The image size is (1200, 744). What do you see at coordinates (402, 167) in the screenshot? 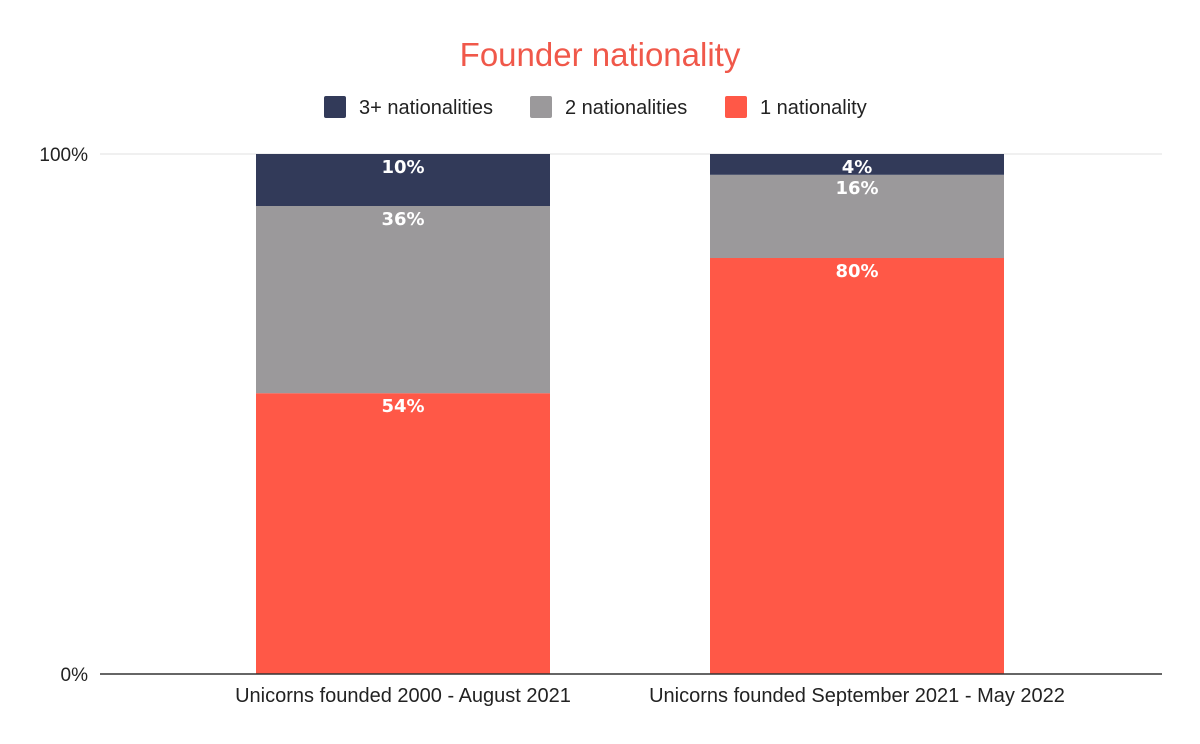
I see `data-label: 10%` at bounding box center [402, 167].